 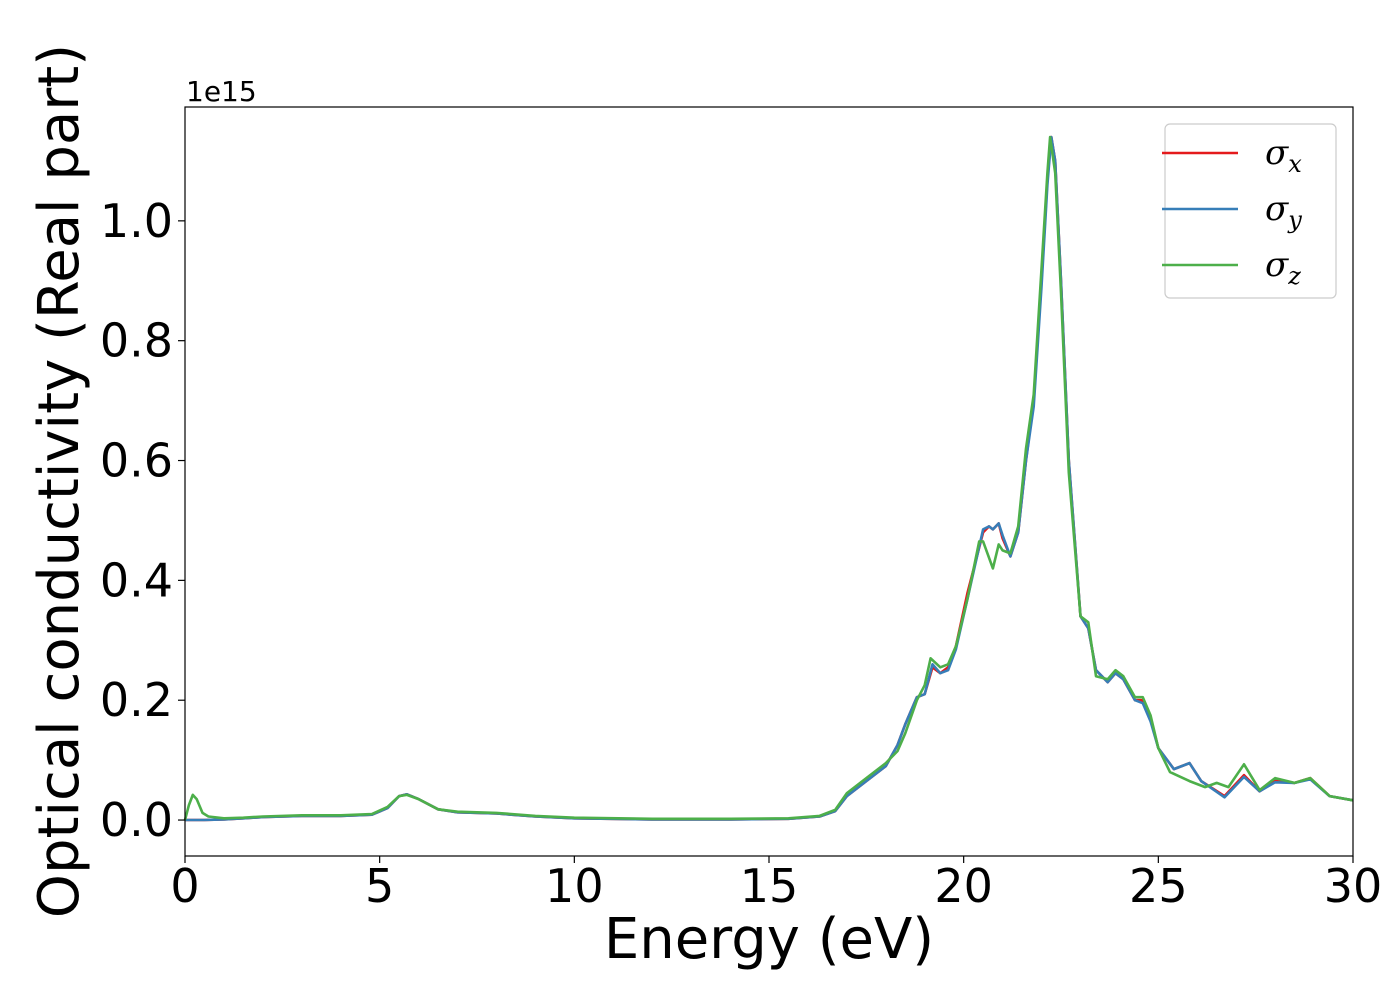 What do you see at coordinates (184, 886) in the screenshot?
I see `x-tick-label: 0` at bounding box center [184, 886].